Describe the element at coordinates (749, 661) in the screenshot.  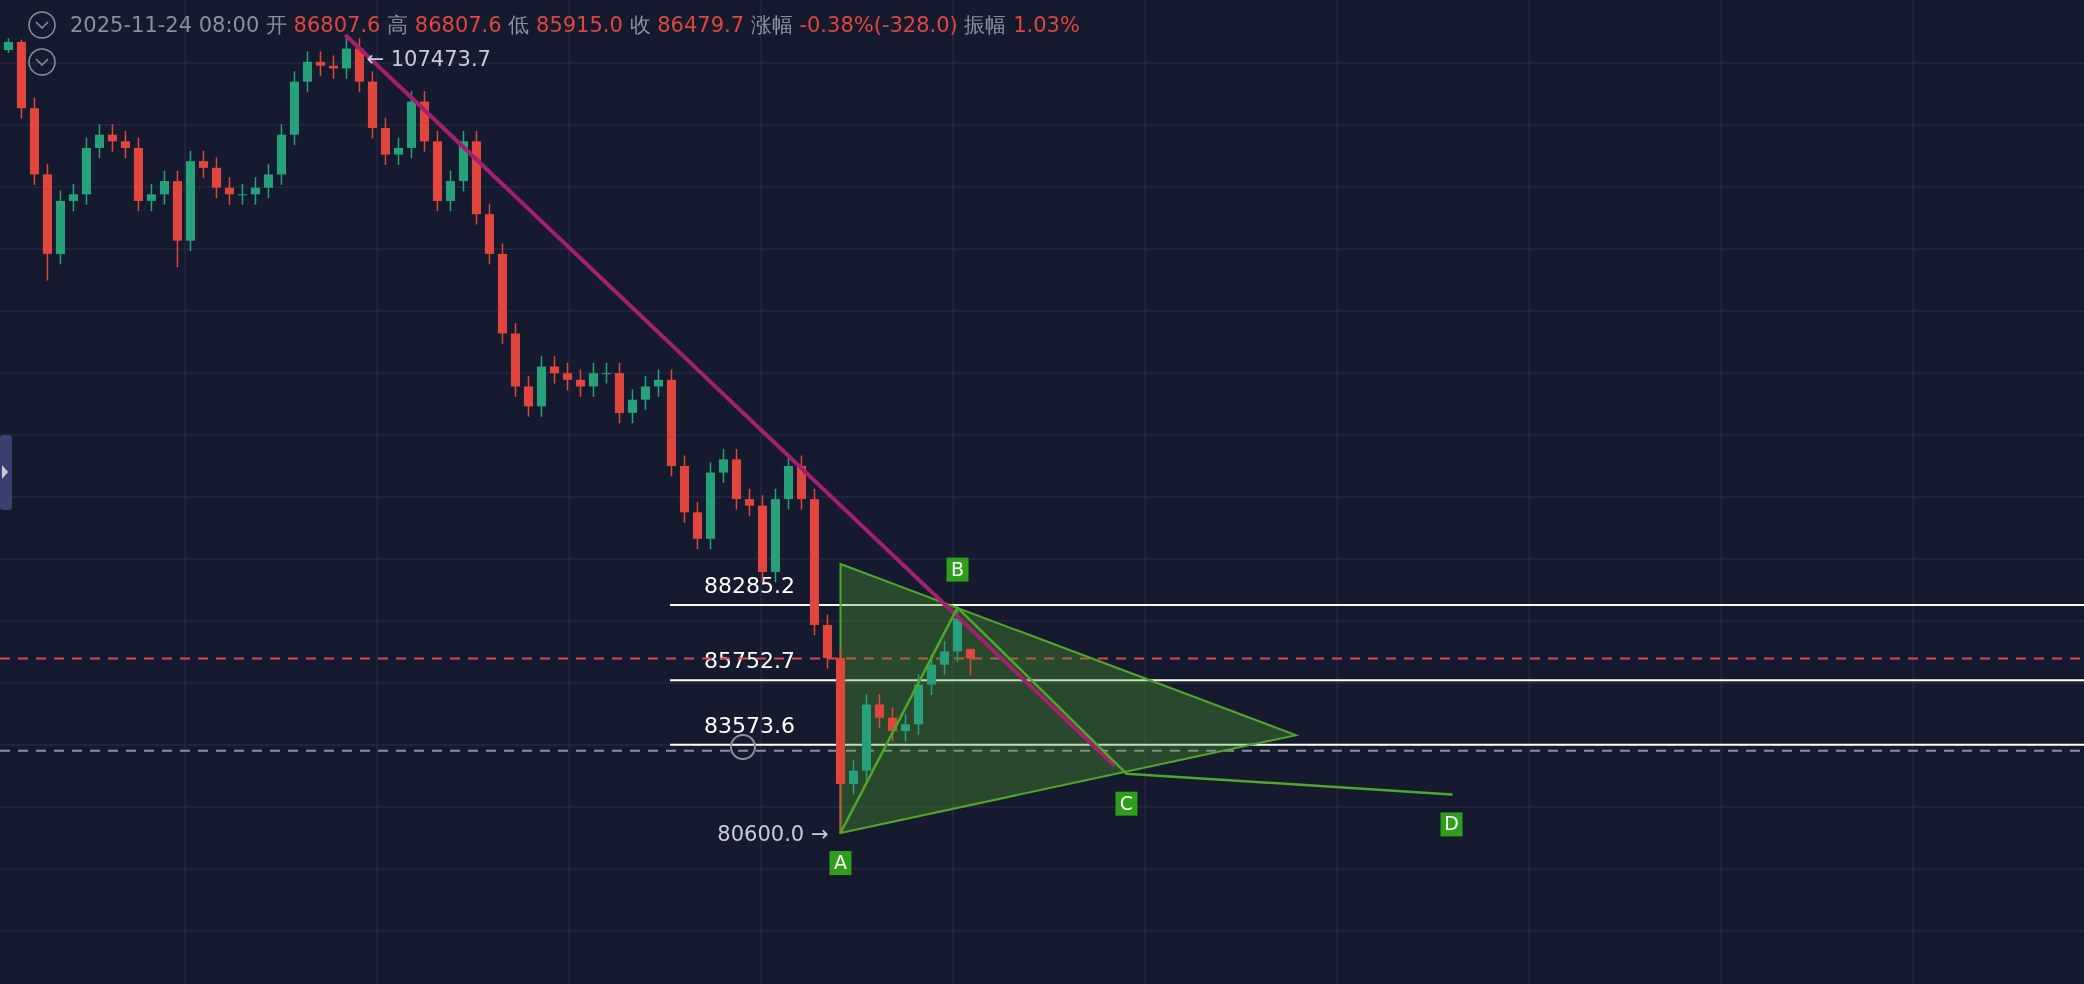
I see `ref-line-label: 85752.7` at that location.